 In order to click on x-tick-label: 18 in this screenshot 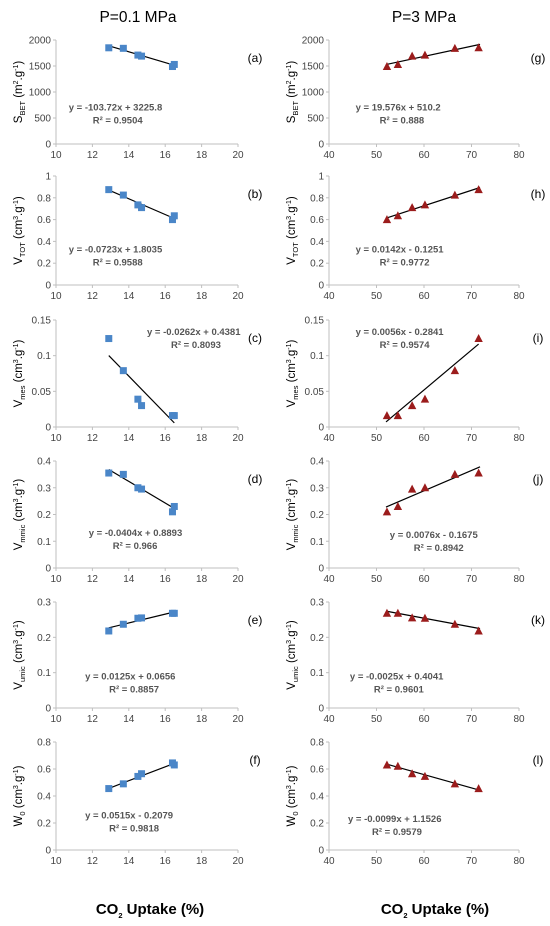, I will do `click(202, 296)`.